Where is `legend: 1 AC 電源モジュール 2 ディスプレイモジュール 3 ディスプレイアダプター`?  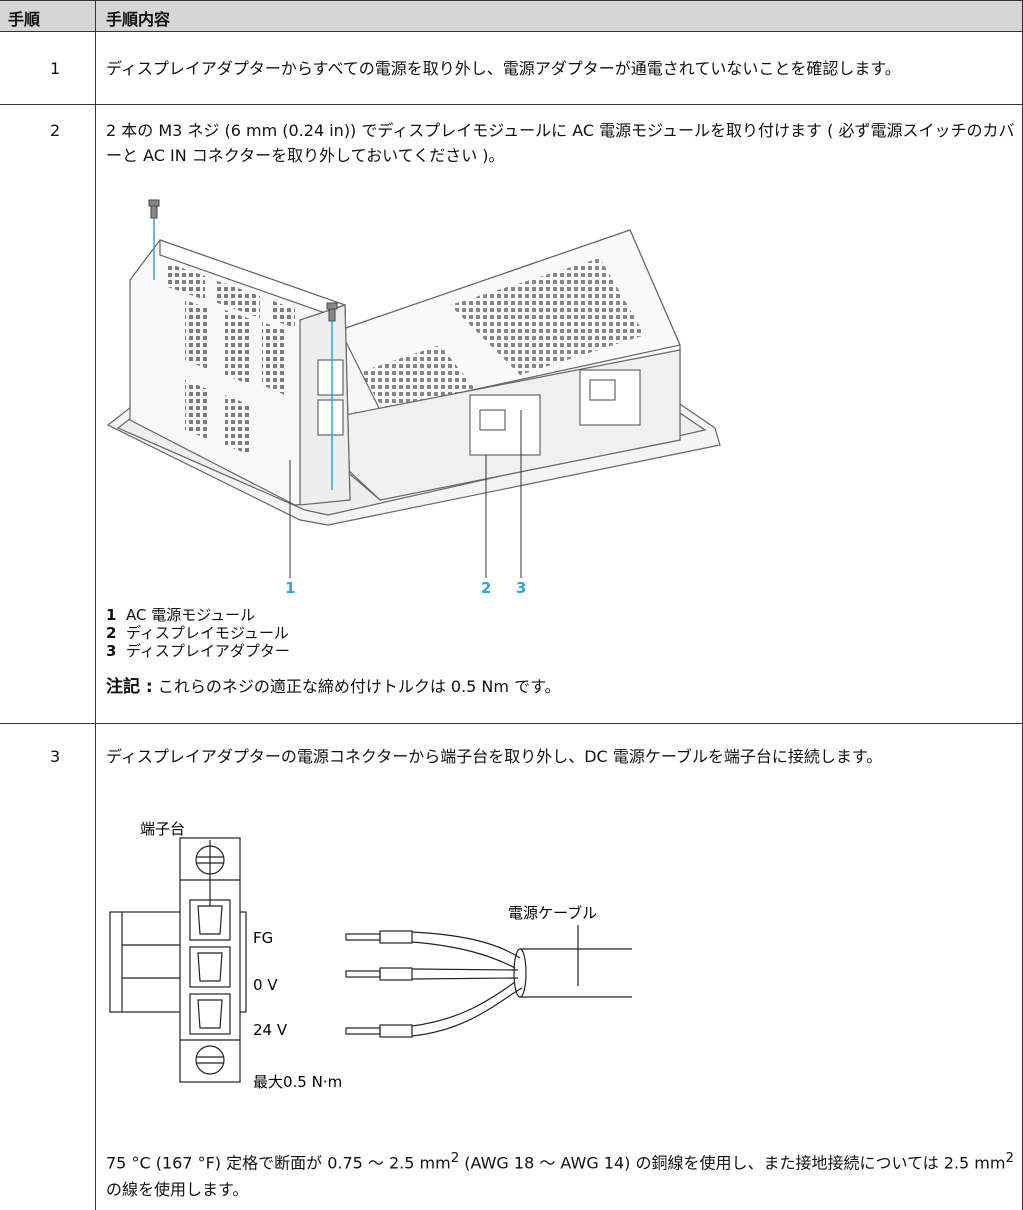 legend: 1 AC 電源モジュール 2 ディスプレイモジュール 3 ディスプレイアダプター is located at coordinates (198, 633).